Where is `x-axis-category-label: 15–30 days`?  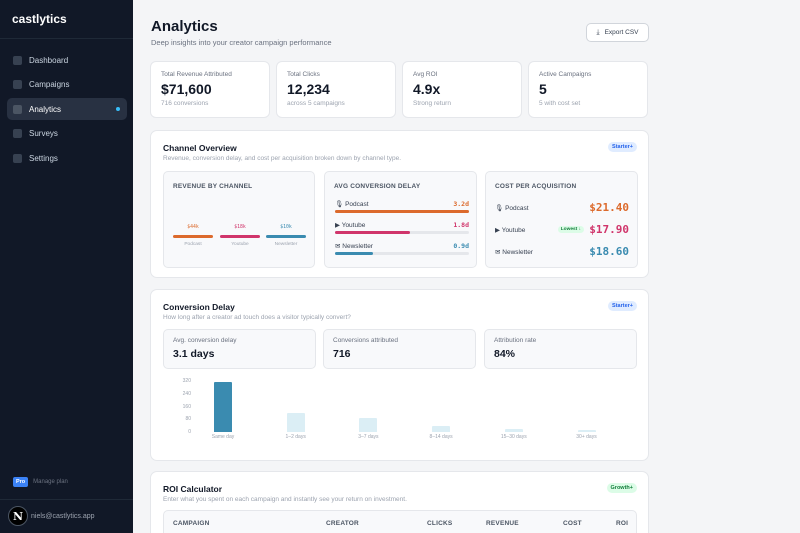
x-axis-category-label: 15–30 days is located at coordinates (513, 437).